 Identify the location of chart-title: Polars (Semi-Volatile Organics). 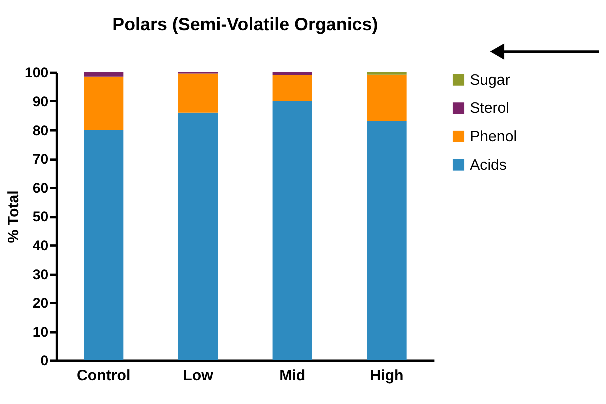
(245, 24).